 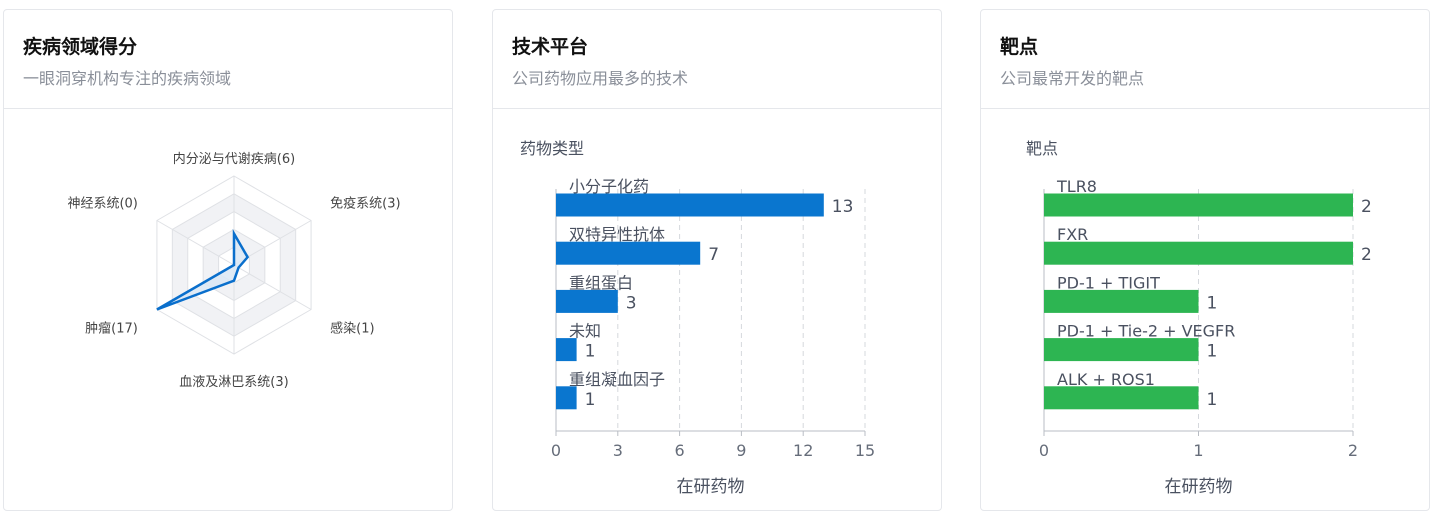 I want to click on x-tick-label: 6, so click(x=680, y=450).